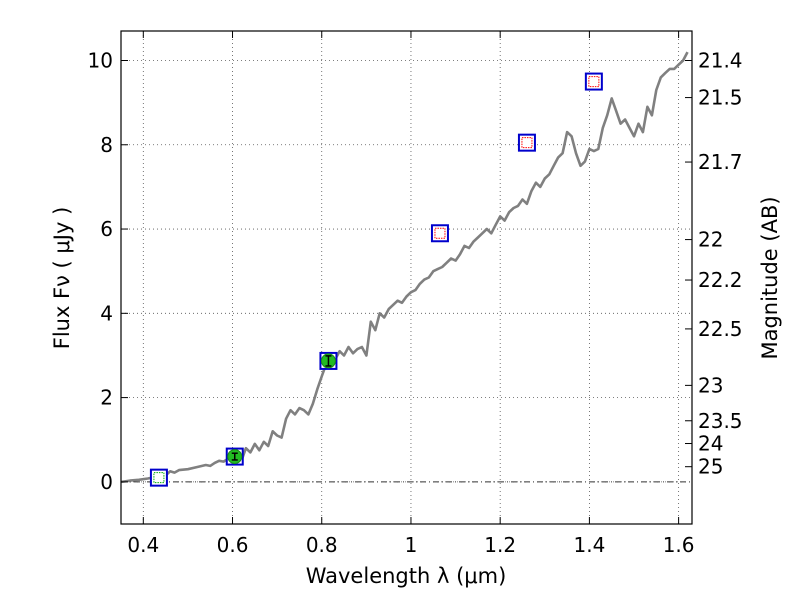 The image size is (800, 600). Describe the element at coordinates (233, 545) in the screenshot. I see `x-tick-label: 0.6` at that location.